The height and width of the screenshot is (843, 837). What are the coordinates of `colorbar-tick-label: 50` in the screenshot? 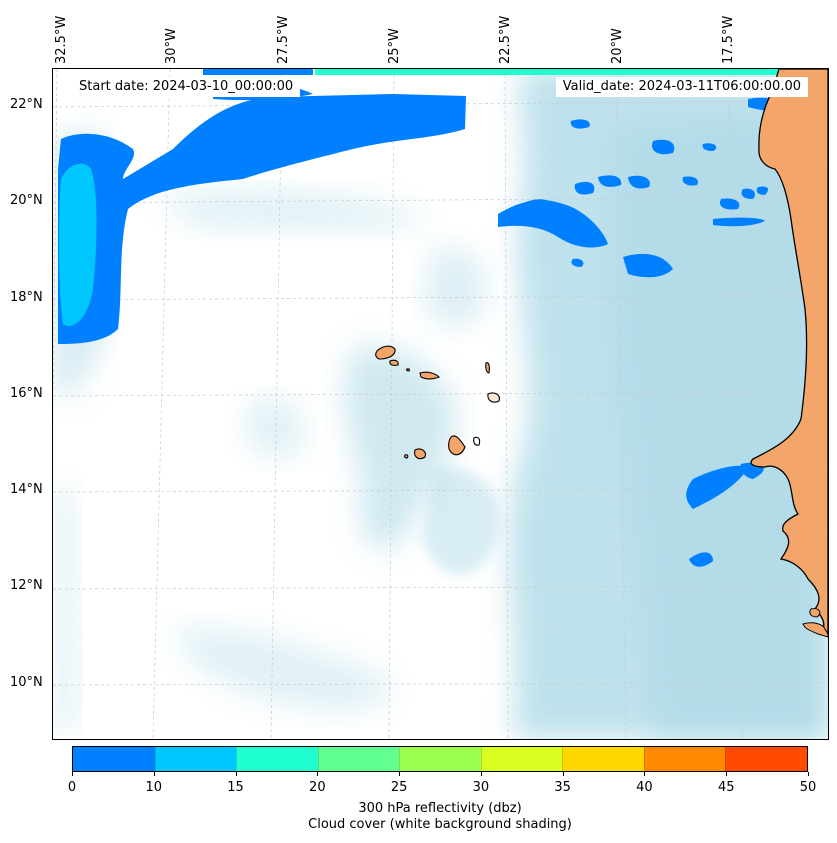 It's located at (808, 787).